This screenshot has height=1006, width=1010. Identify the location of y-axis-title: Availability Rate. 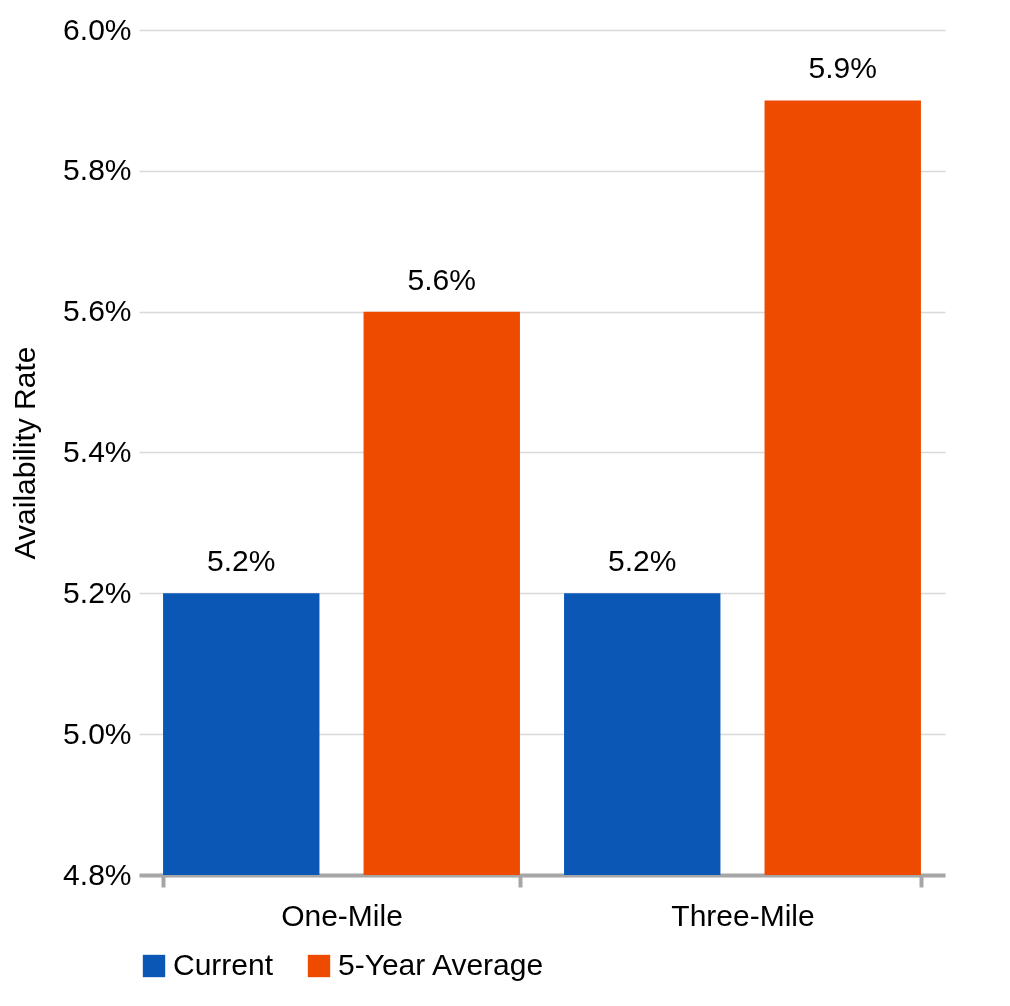
(25, 453).